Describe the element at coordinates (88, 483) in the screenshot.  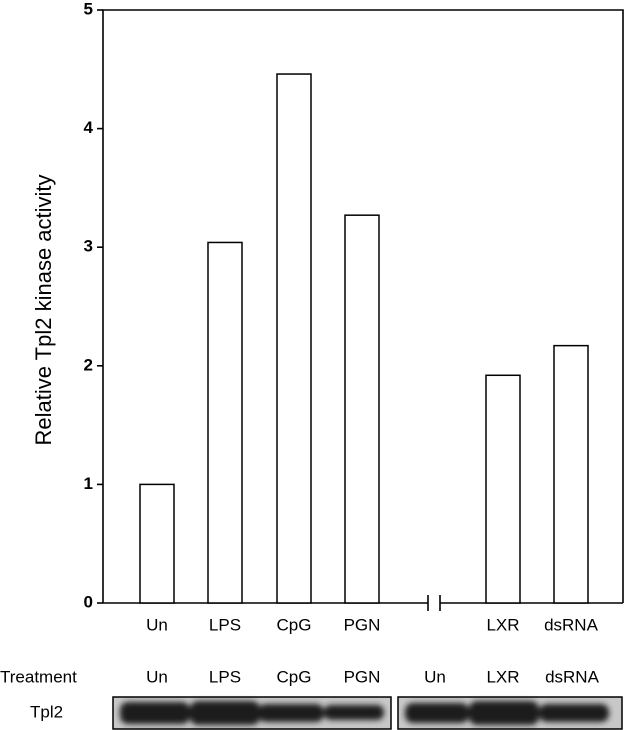
I see `y-tick-label: 1` at that location.